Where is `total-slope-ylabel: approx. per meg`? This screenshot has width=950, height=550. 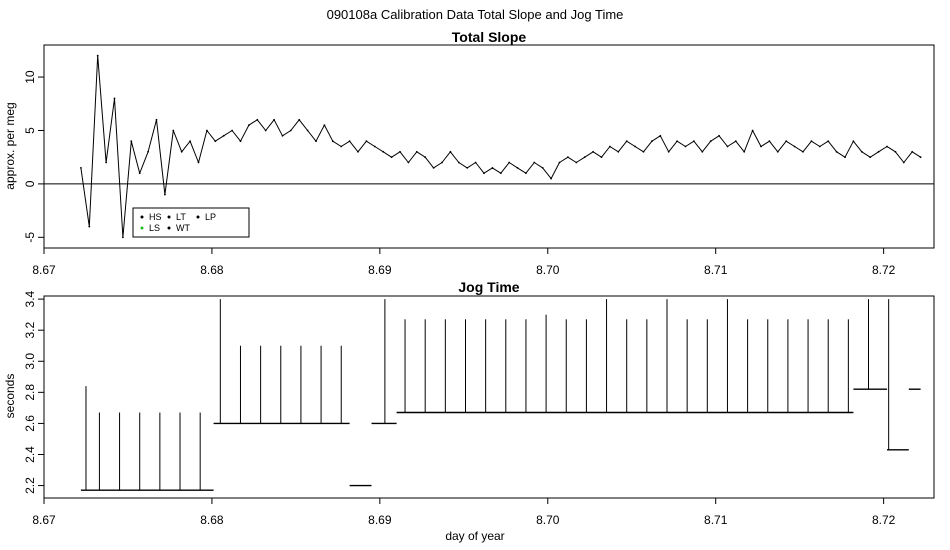
total-slope-ylabel: approx. per meg is located at coordinates (10, 145).